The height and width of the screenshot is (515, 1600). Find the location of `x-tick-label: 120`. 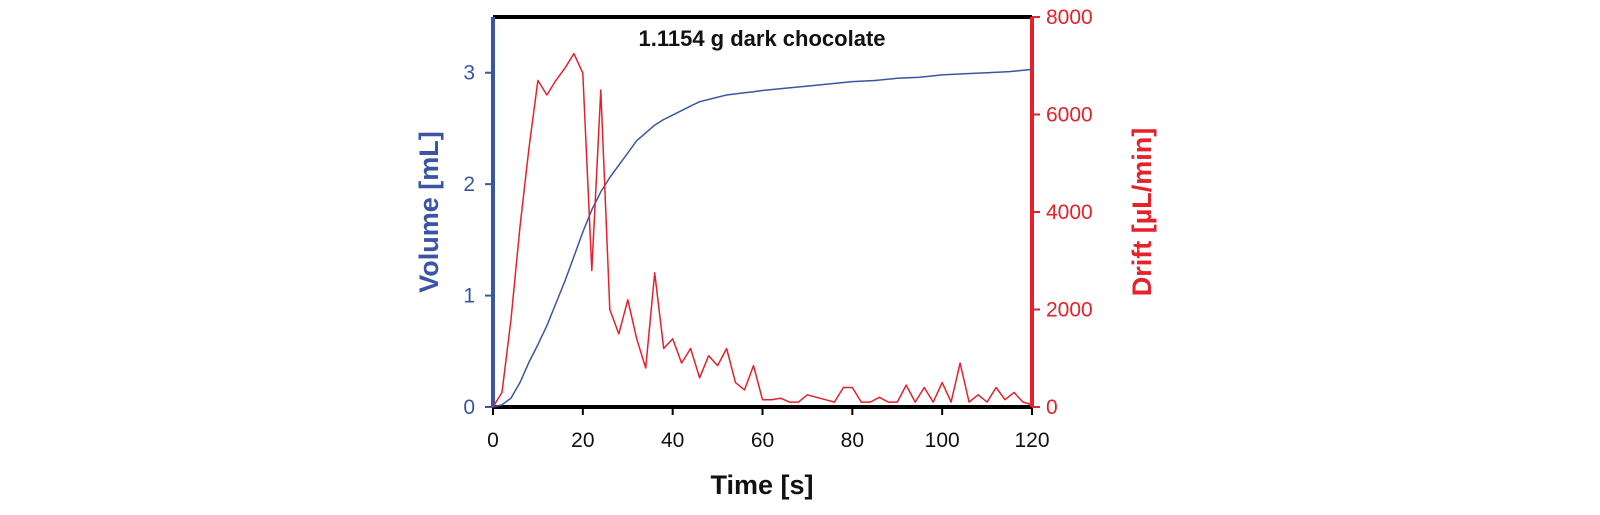

x-tick-label: 120 is located at coordinates (1031, 440).